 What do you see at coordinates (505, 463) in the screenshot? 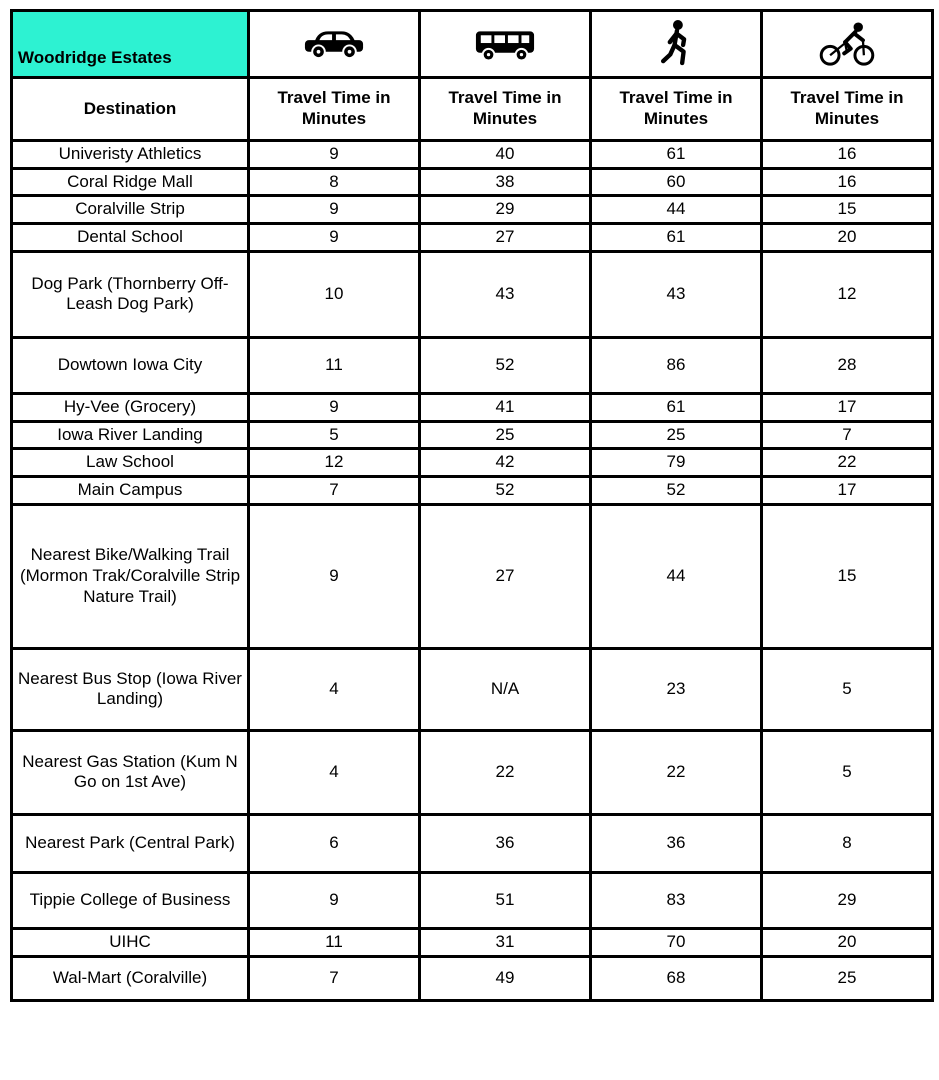
I see `time-cell: 42` at bounding box center [505, 463].